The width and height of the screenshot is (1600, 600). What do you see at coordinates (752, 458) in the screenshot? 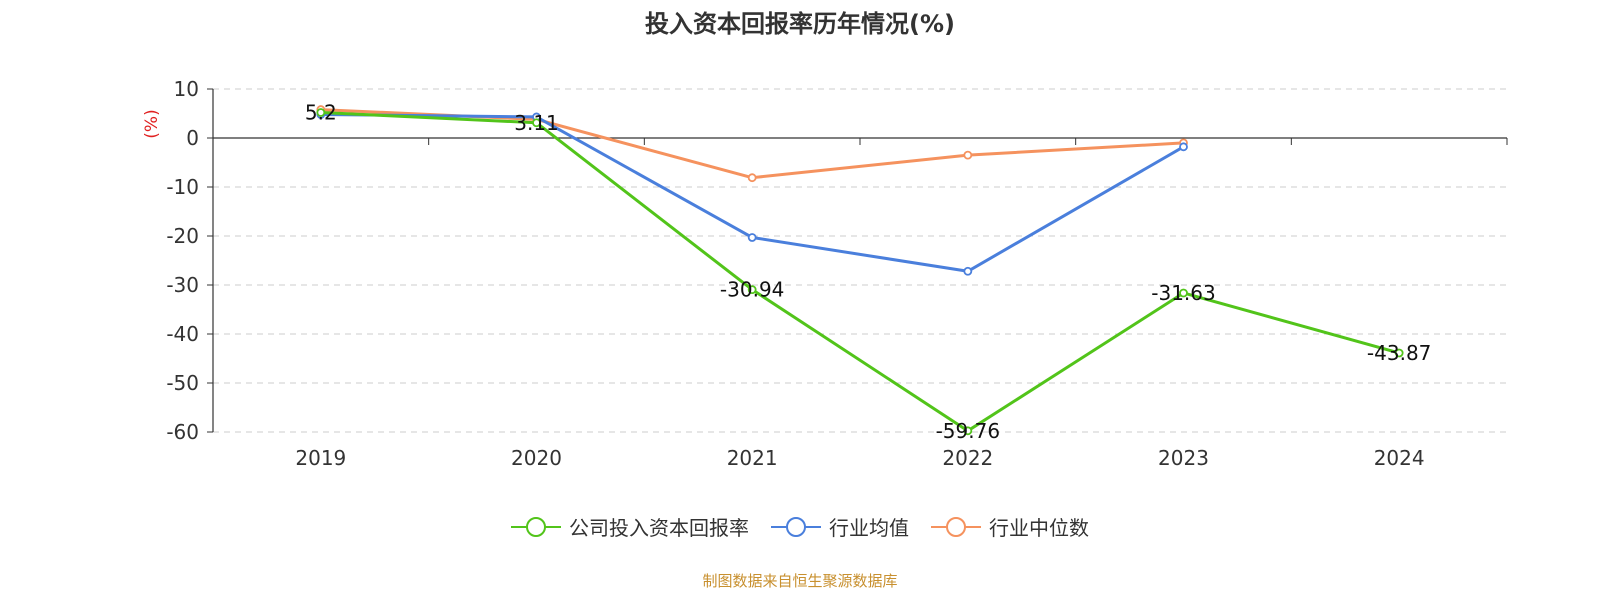
I see `x-tick-label: 2021` at bounding box center [752, 458].